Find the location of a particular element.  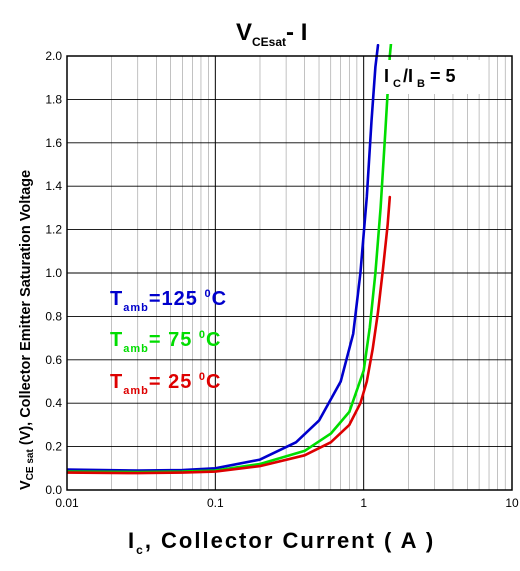

chart-title-suffix: - I is located at coordinates (296, 32).